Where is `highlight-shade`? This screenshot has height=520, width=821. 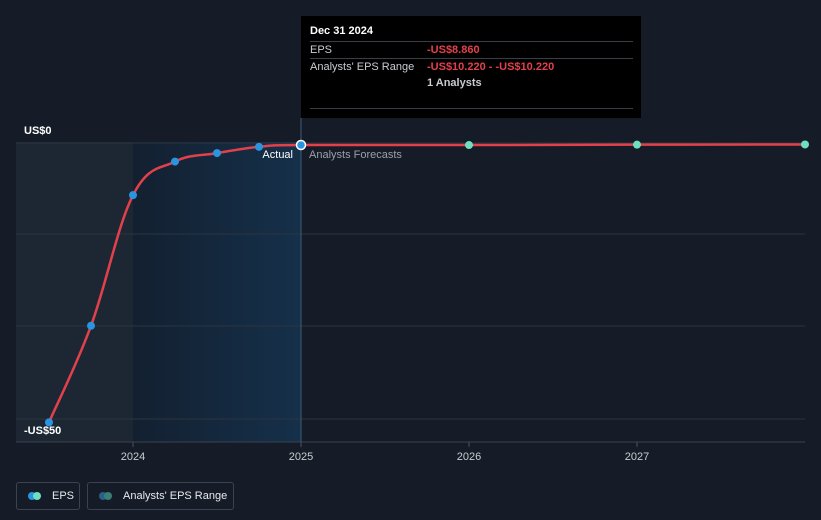 highlight-shade is located at coordinates (217, 292).